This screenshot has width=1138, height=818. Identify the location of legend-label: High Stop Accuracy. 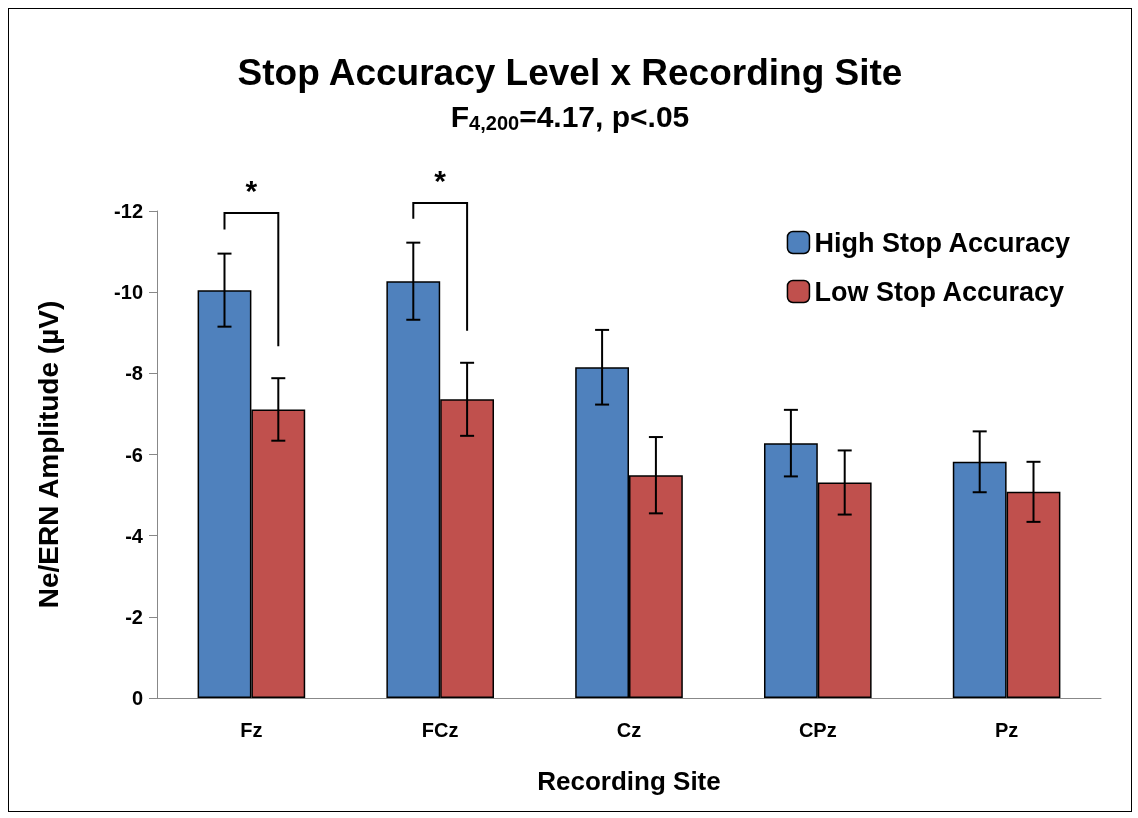
(942, 242).